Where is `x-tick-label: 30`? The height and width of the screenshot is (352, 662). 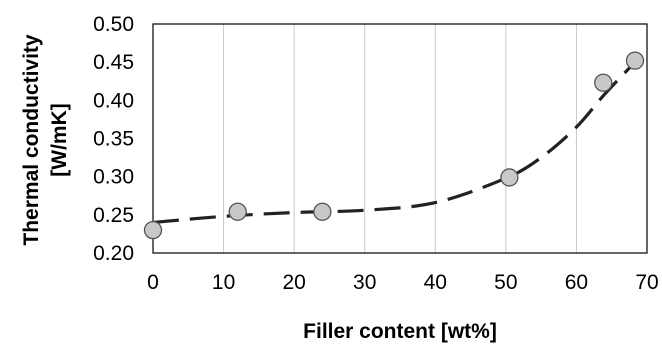
x-tick-label: 30 is located at coordinates (364, 282).